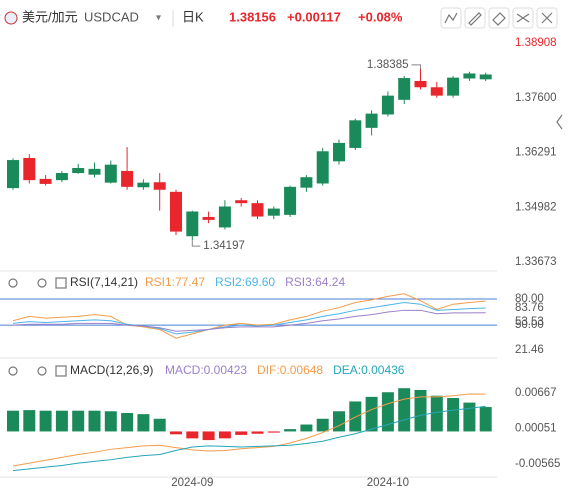  What do you see at coordinates (111, 370) in the screenshot?
I see `indicator-title: MACD(12,26,9)` at bounding box center [111, 370].